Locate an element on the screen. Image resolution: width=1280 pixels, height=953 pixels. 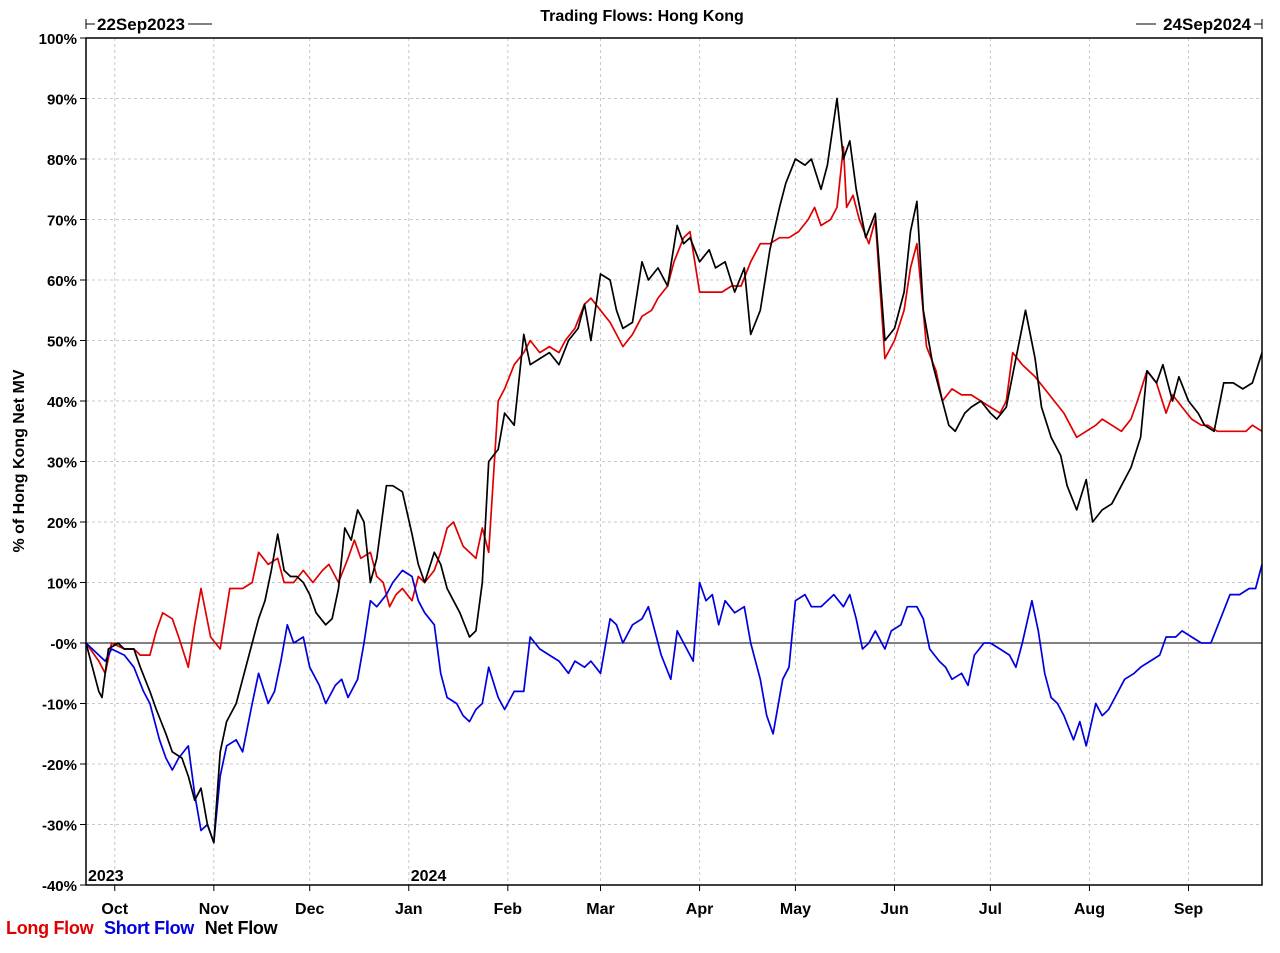
y-tick-label: -10% is located at coordinates (59, 705).